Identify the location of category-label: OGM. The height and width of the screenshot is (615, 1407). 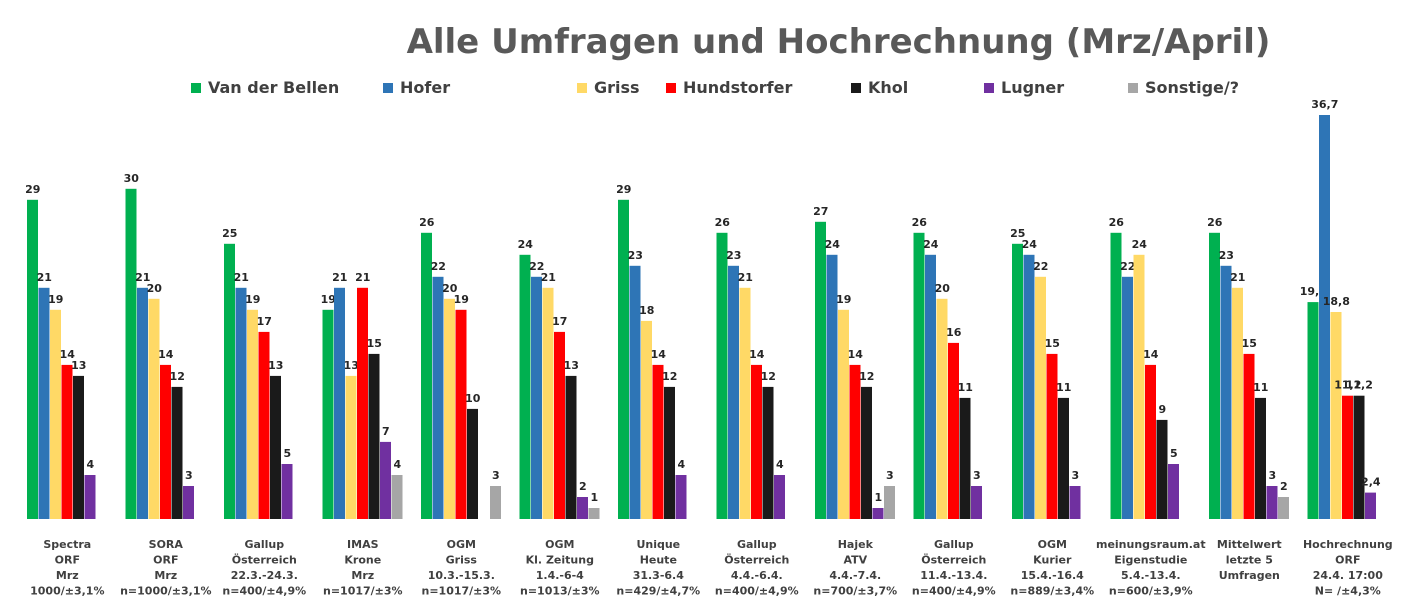
(461, 544).